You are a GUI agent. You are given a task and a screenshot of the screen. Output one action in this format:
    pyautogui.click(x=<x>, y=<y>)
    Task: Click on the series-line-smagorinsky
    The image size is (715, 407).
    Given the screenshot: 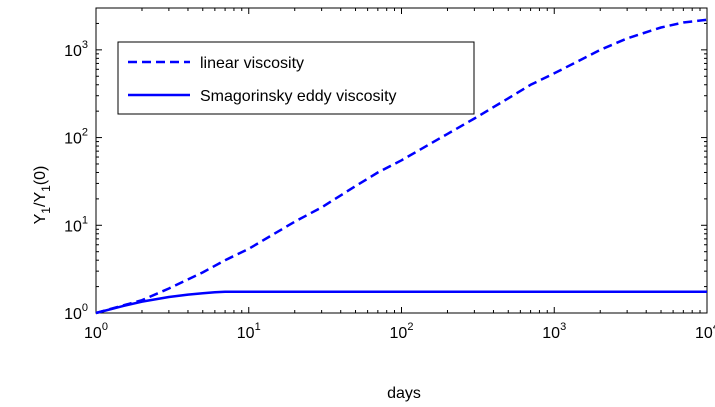 What is the action you would take?
    pyautogui.click(x=401, y=302)
    